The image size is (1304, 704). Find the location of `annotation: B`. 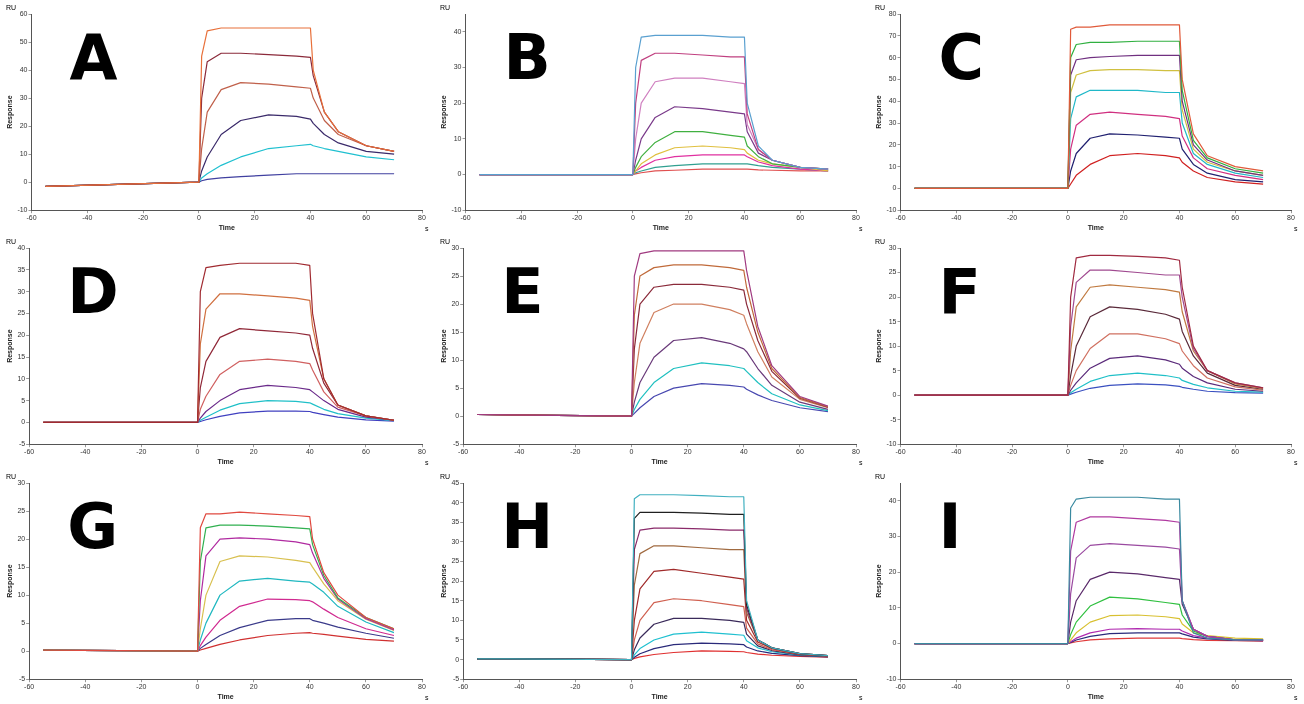

annotation: B is located at coordinates (527, 58).